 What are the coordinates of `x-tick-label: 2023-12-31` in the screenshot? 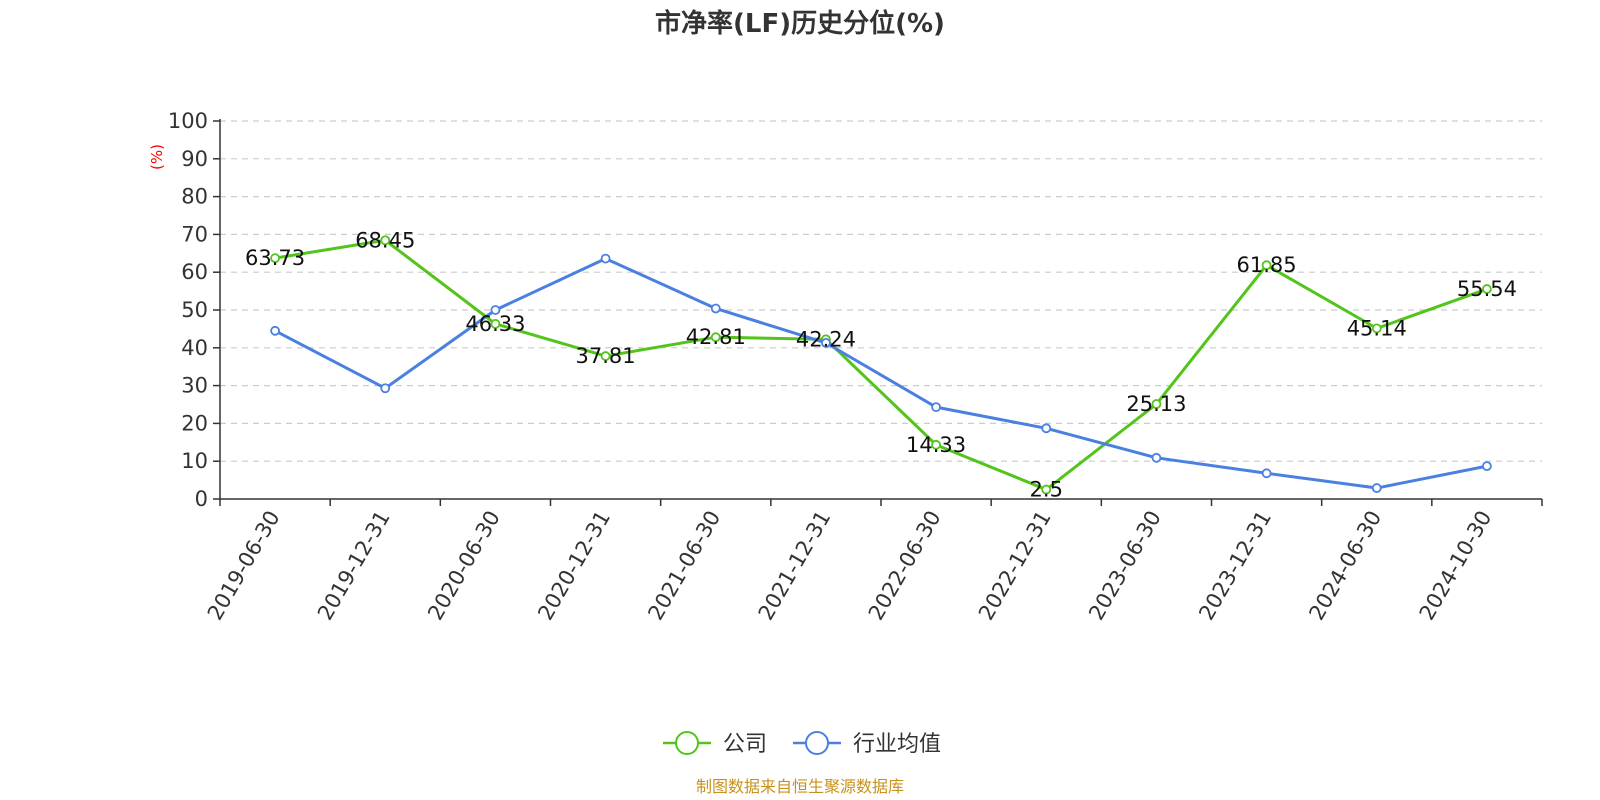 It's located at (1235, 566).